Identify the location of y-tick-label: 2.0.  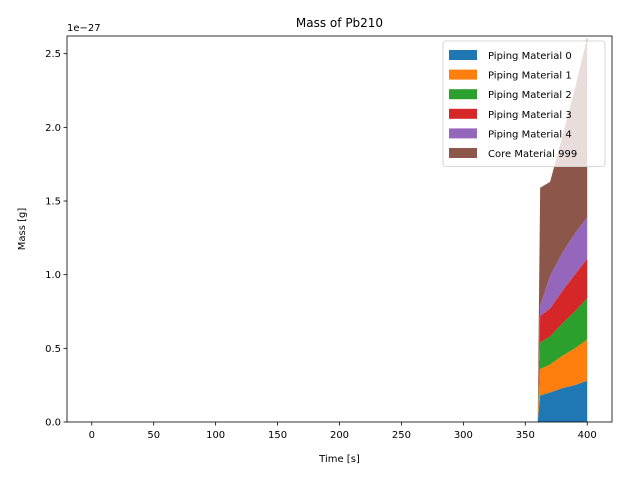
(53, 128).